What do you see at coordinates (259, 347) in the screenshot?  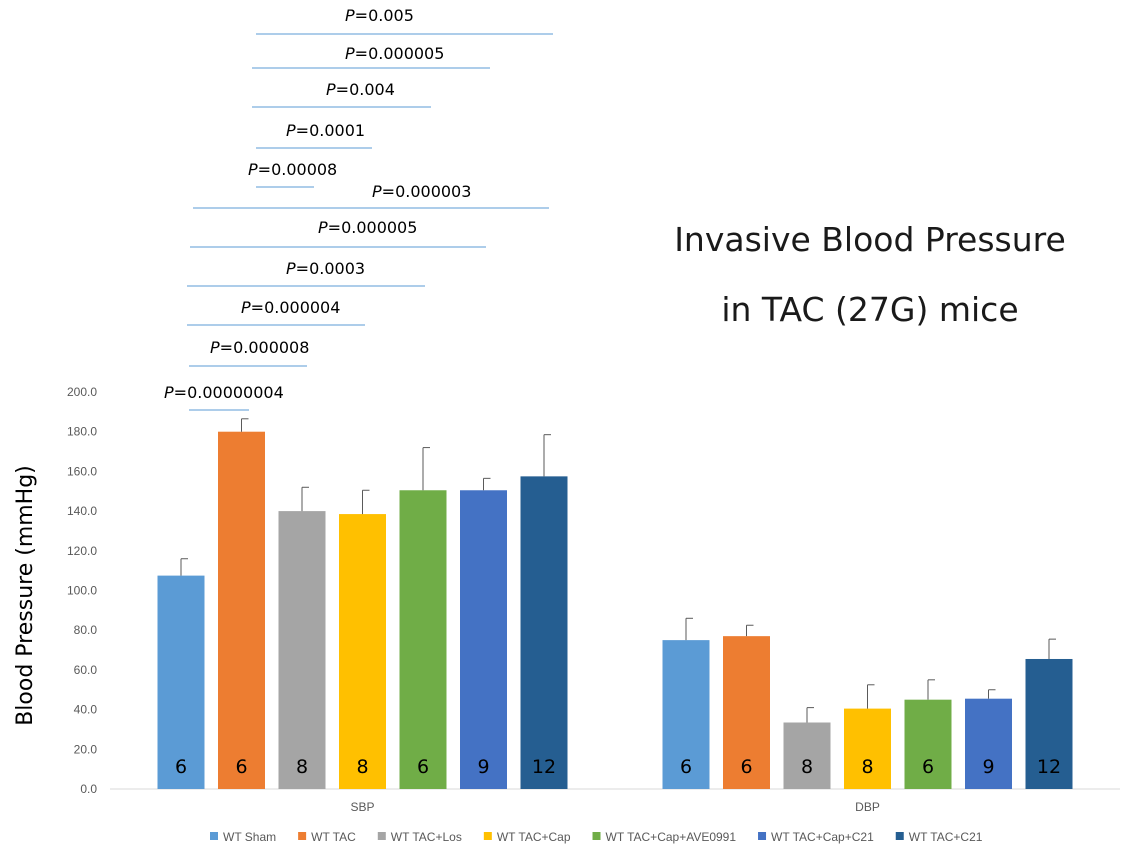 I see `p-value-label: P=0.000008` at bounding box center [259, 347].